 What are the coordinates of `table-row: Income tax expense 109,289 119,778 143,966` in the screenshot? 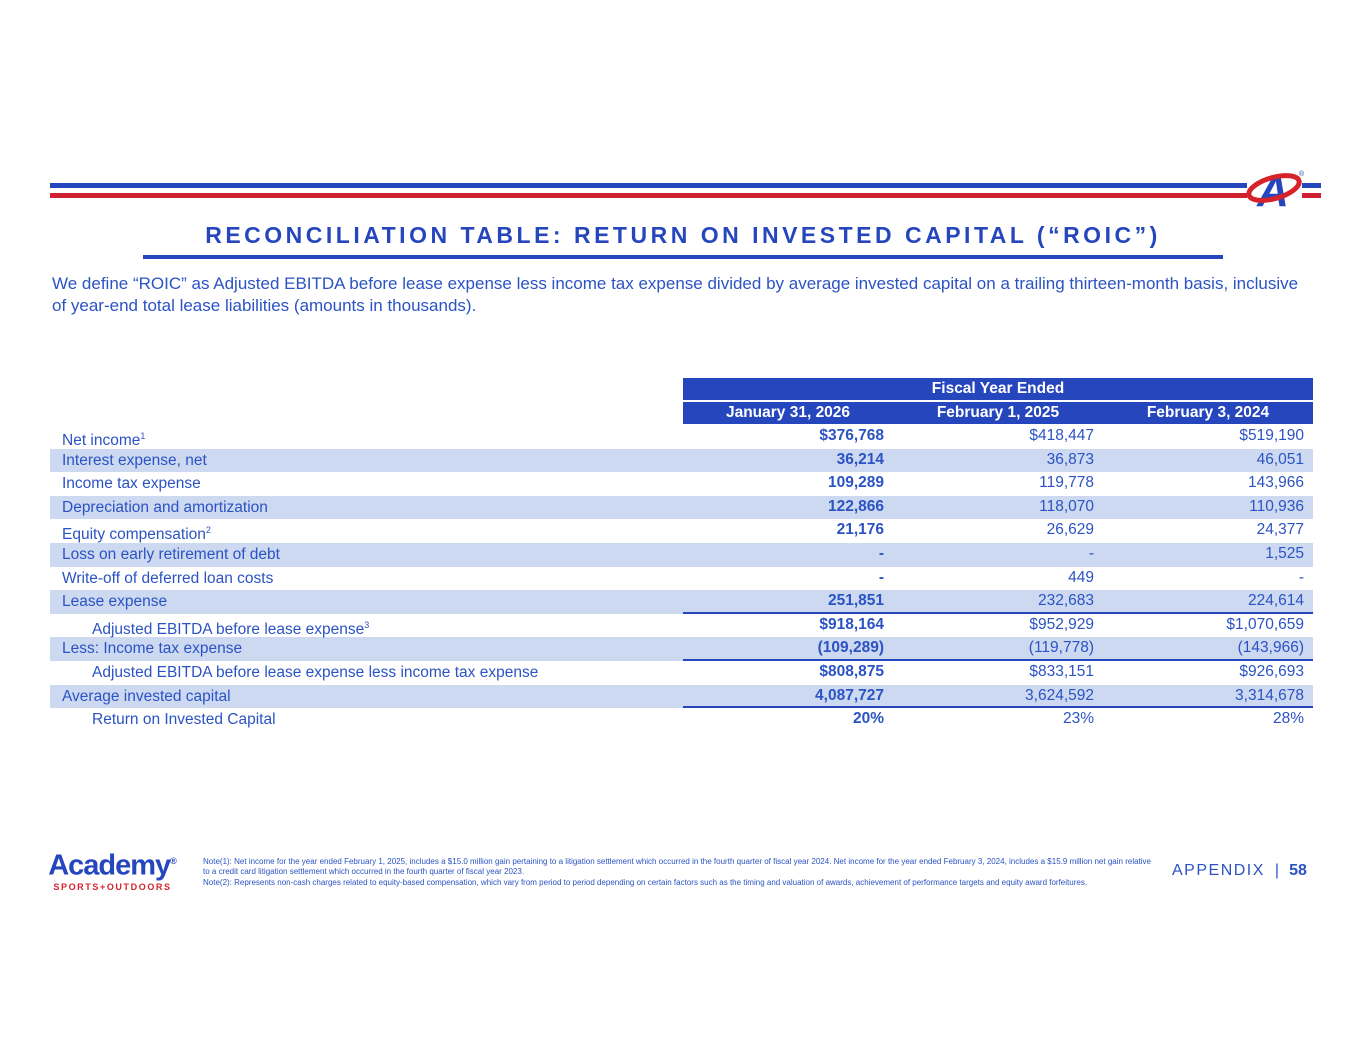 It's located at (681, 484).